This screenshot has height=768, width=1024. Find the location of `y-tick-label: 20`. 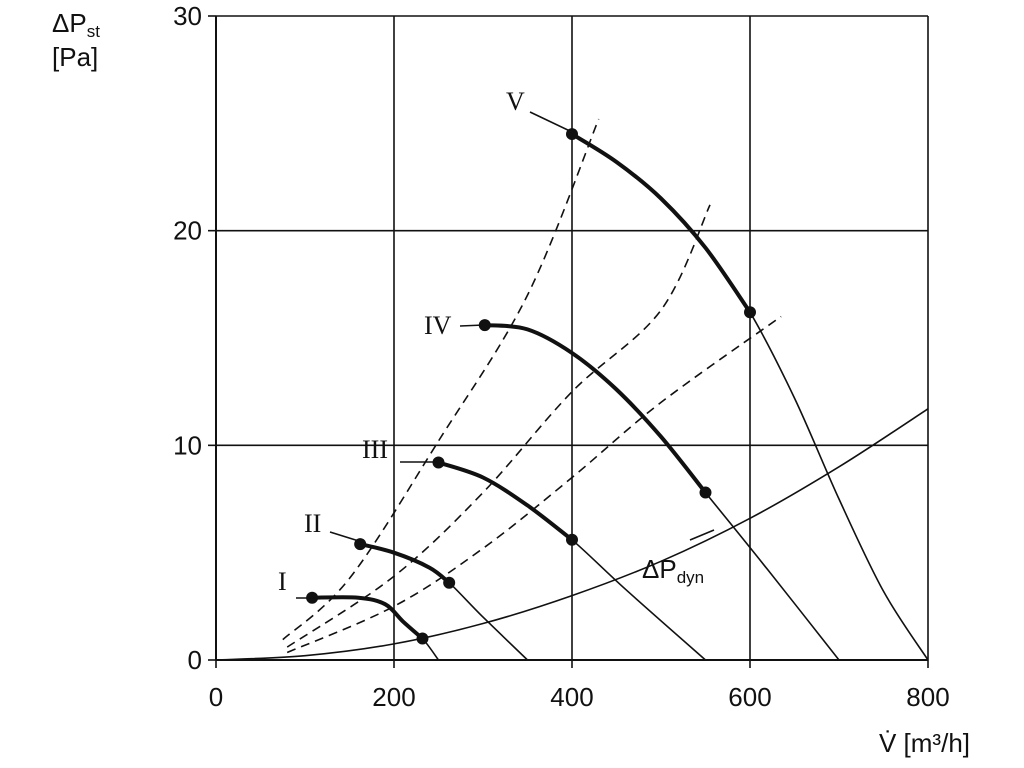

y-tick-label: 20 is located at coordinates (187, 231).